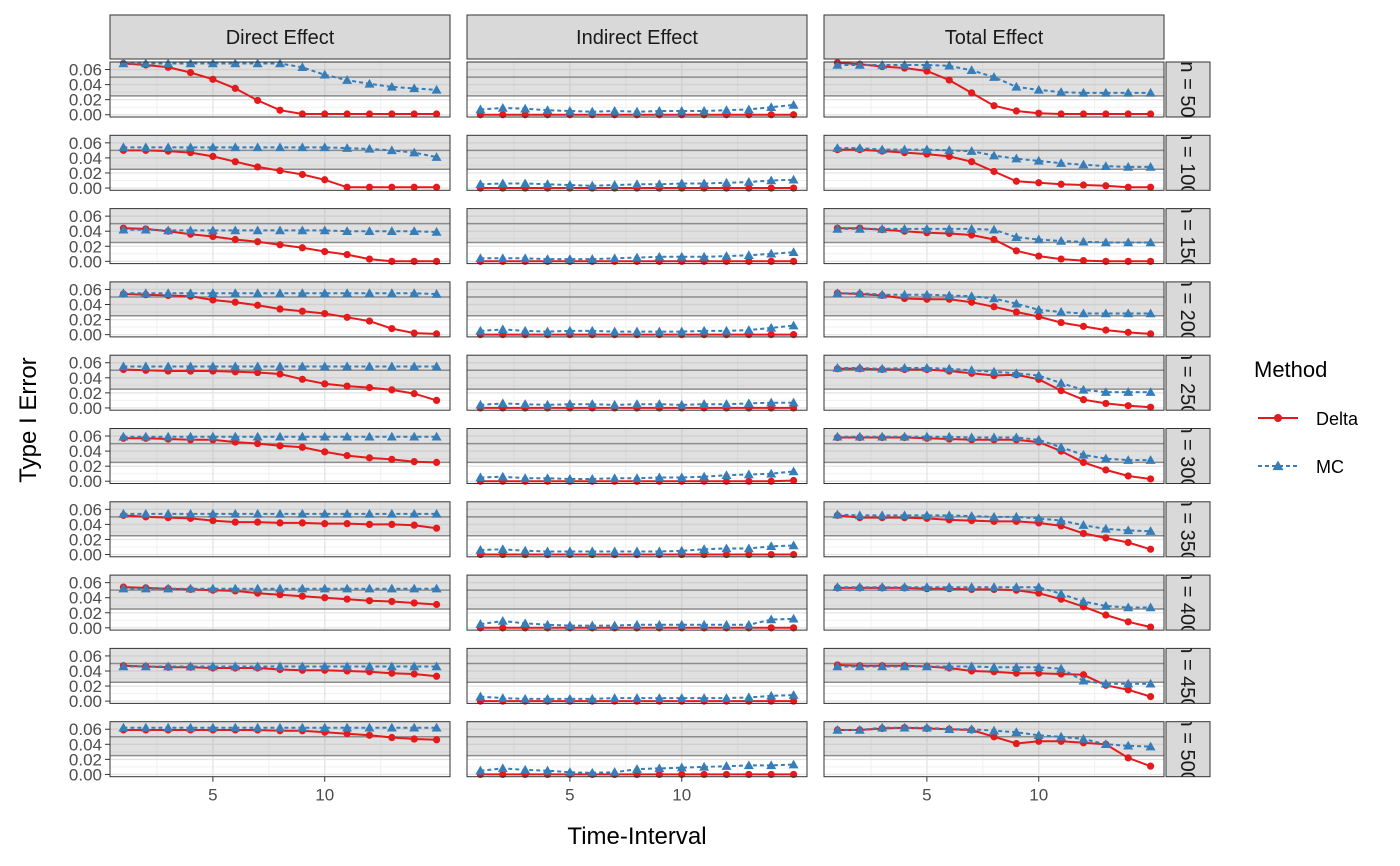 This screenshot has height=866, width=1400. I want to click on reference-band-group, so click(637, 519).